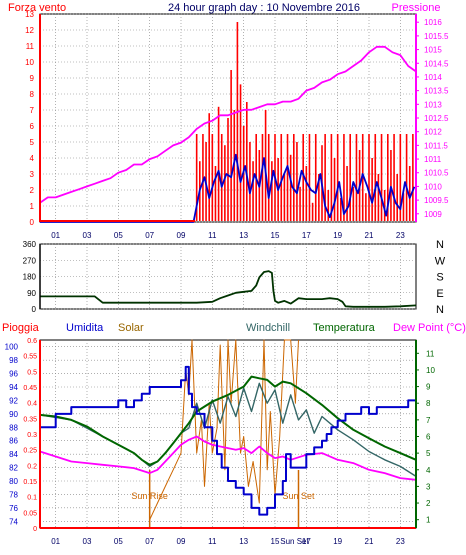 The height and width of the screenshot is (555, 466). What do you see at coordinates (13, 414) in the screenshot?
I see `humidity-tick-label: 90` at bounding box center [13, 414].